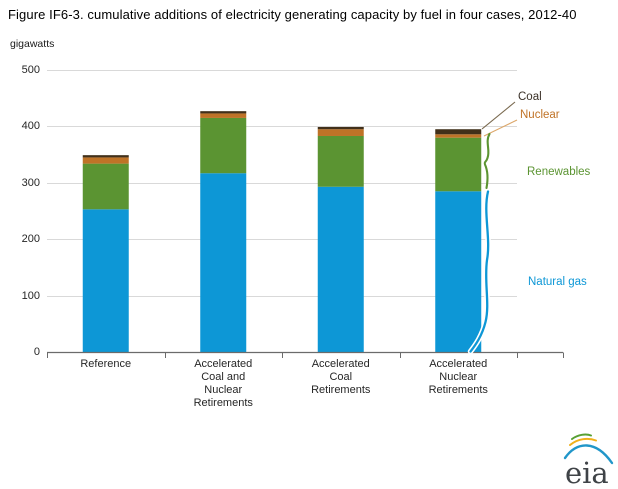 The image size is (618, 489). I want to click on bar-segment-natural-gas-cat3, so click(340, 269).